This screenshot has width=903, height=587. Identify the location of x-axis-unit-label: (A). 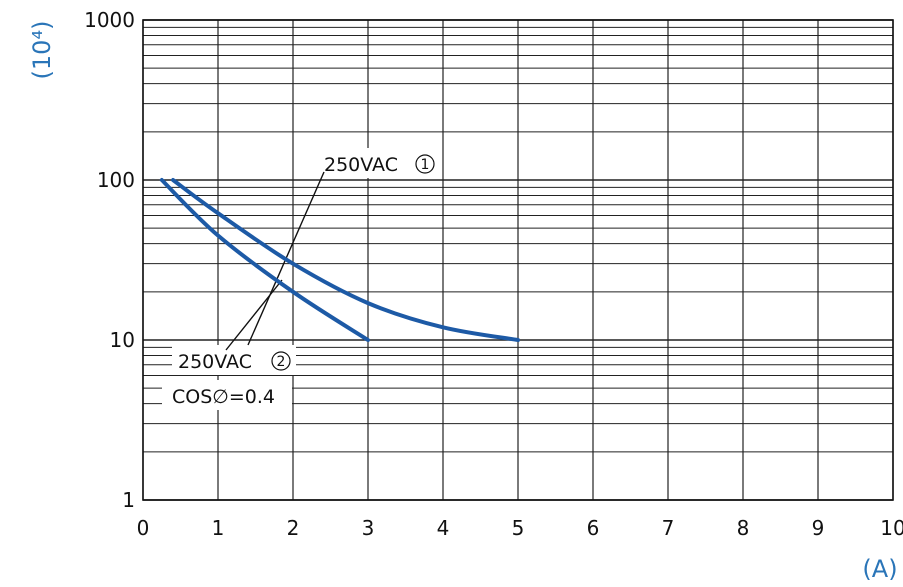
(879, 569).